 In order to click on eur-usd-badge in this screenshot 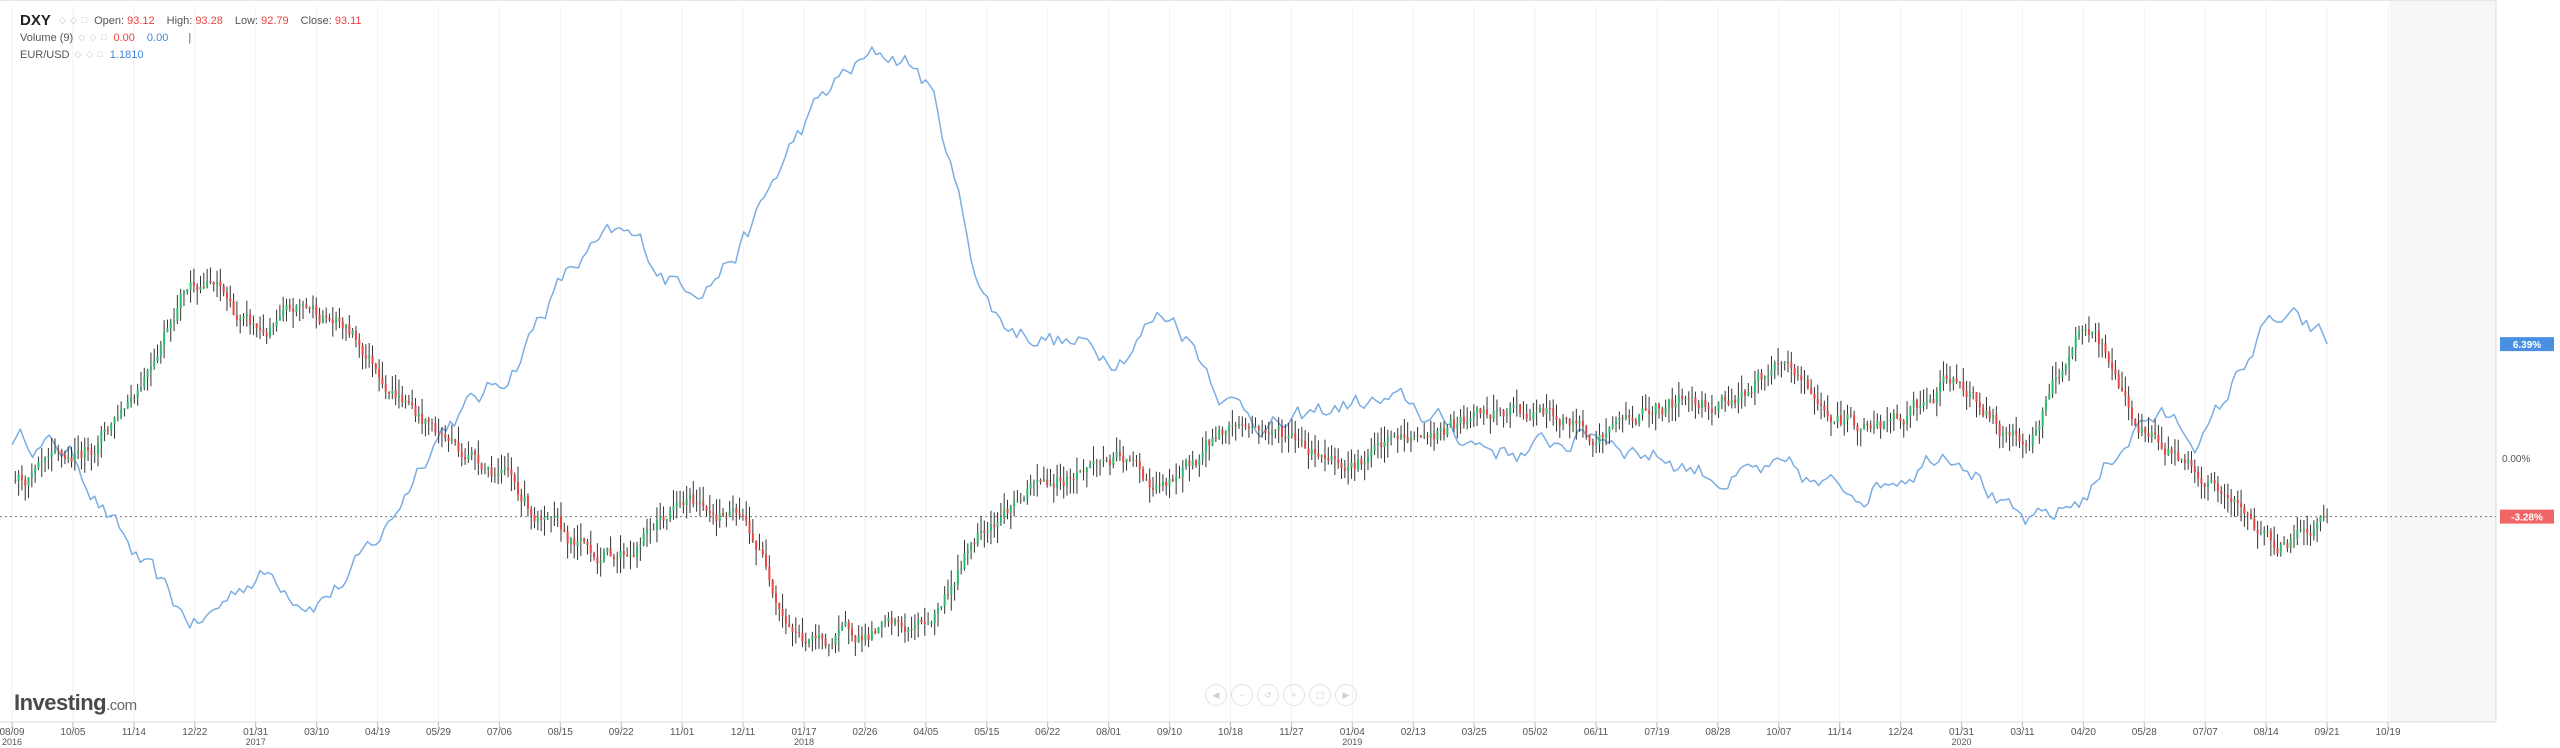, I will do `click(2527, 344)`.